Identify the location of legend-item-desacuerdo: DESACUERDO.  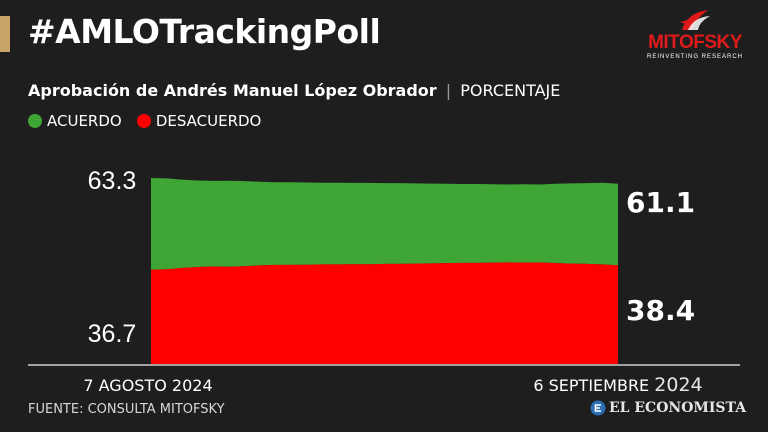
(199, 121).